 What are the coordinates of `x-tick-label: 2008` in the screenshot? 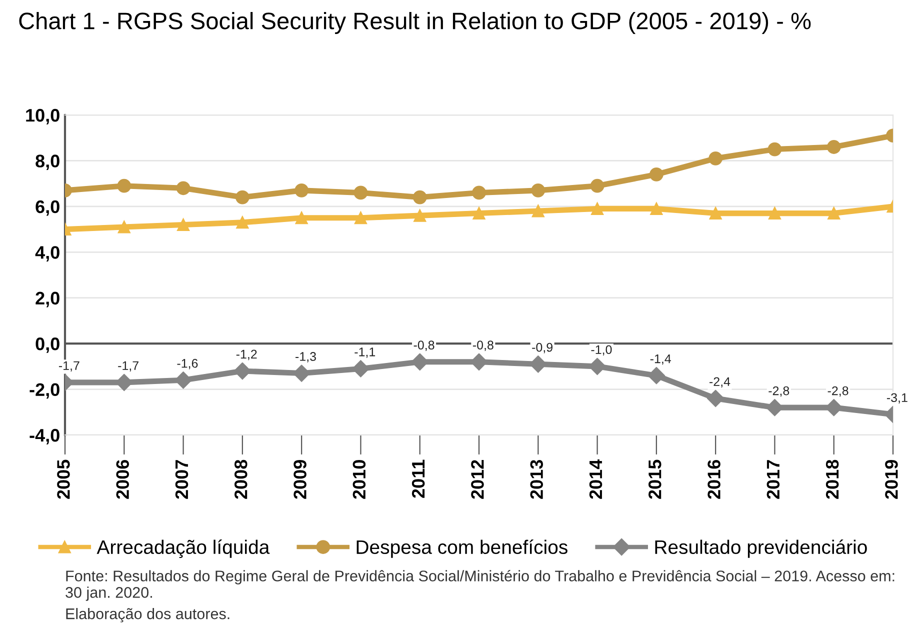 It's located at (241, 479).